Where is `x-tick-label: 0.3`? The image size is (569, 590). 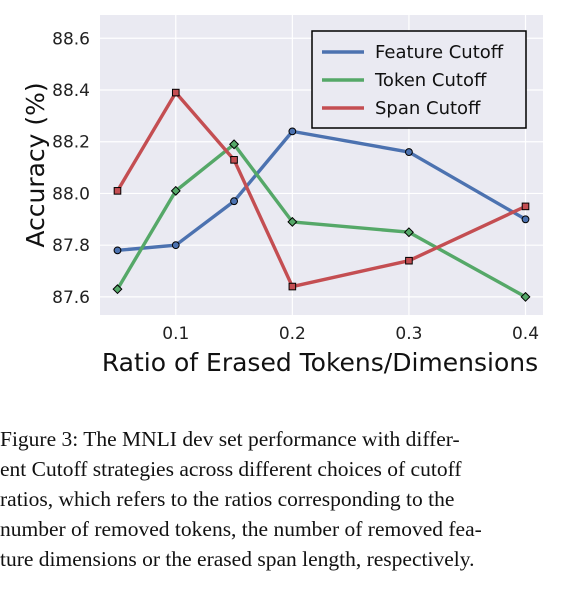 x-tick-label: 0.3 is located at coordinates (408, 334).